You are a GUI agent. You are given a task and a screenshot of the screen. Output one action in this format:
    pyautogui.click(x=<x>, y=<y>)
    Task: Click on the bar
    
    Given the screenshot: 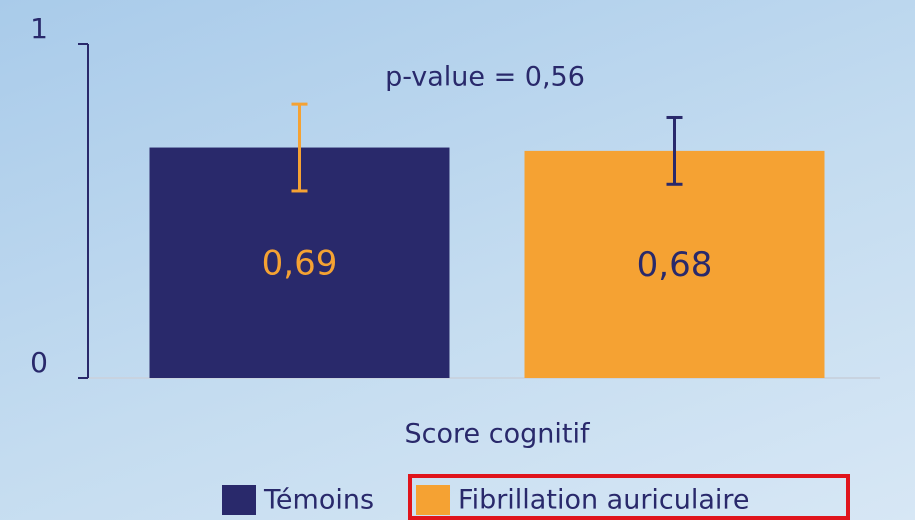 What is the action you would take?
    pyautogui.click(x=674, y=264)
    